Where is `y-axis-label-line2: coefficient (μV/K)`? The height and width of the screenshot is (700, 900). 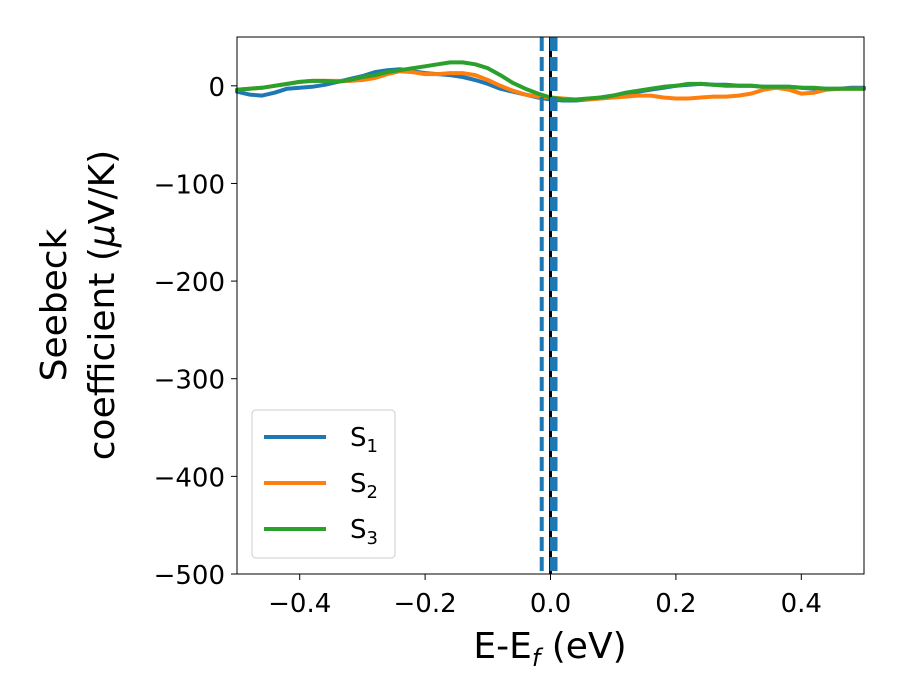 y-axis-label-line2: coefficient (μV/K) is located at coordinates (102, 305).